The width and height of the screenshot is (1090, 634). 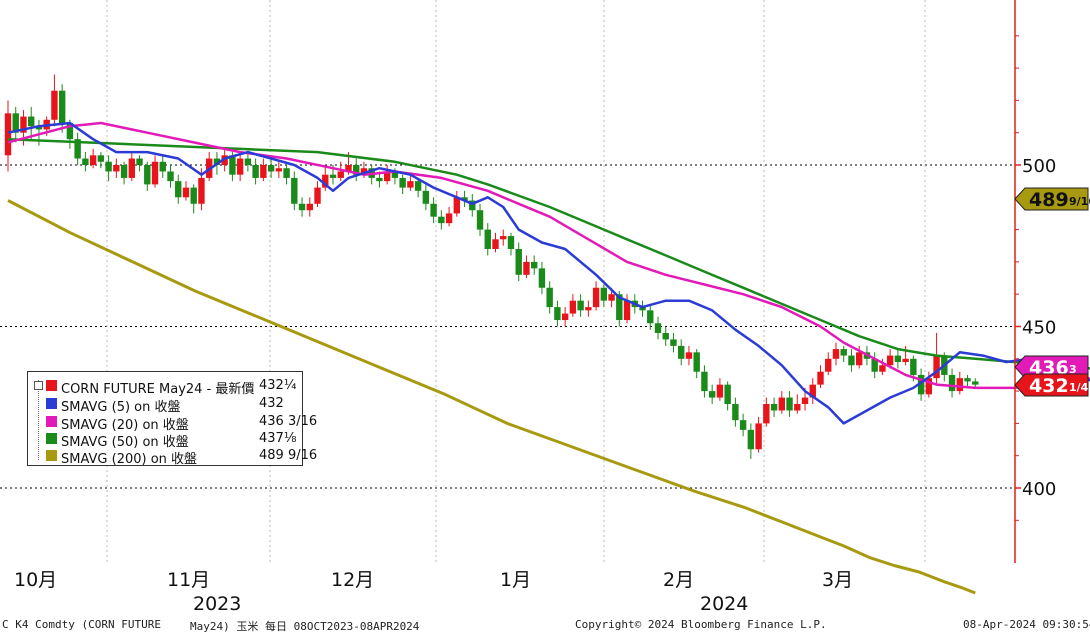 I want to click on legend-item-smavg-20: SMAVG (20) on 收盤 436 3/16, so click(x=172, y=423).